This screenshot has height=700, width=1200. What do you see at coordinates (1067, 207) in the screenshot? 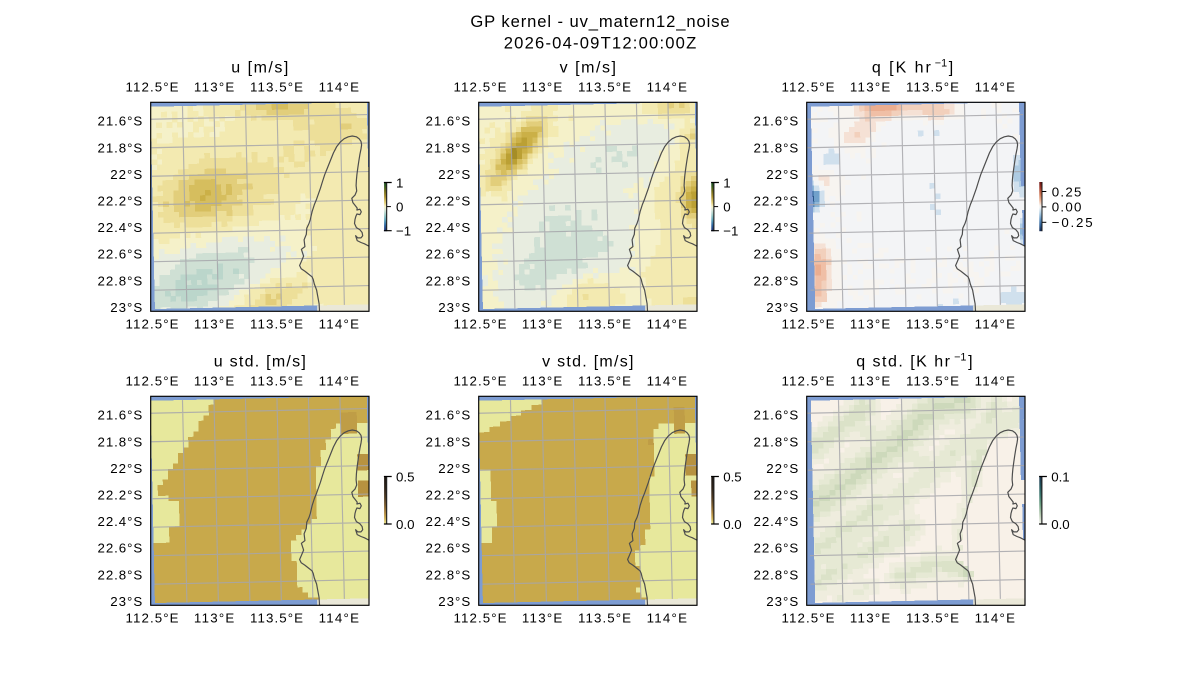
I see `svg-text: 0.00` at bounding box center [1067, 207].